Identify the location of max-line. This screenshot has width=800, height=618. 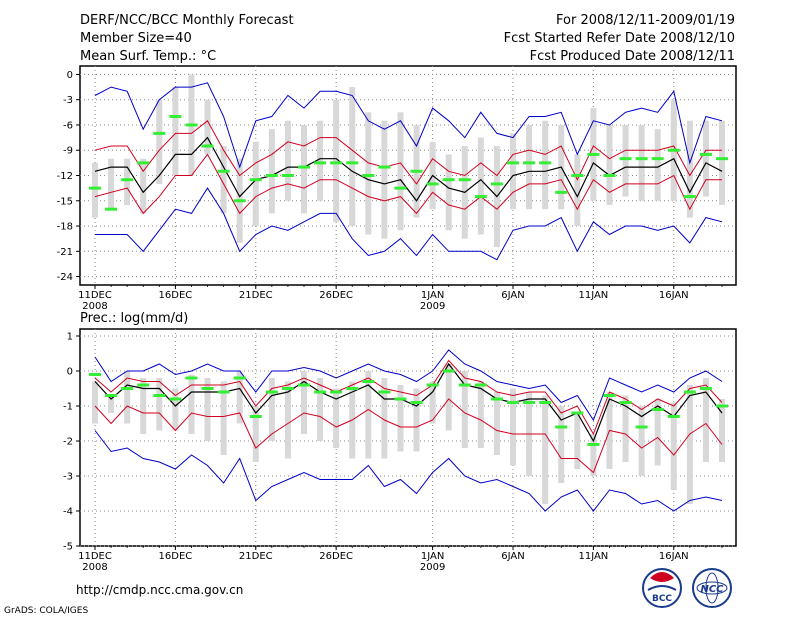
(408, 385).